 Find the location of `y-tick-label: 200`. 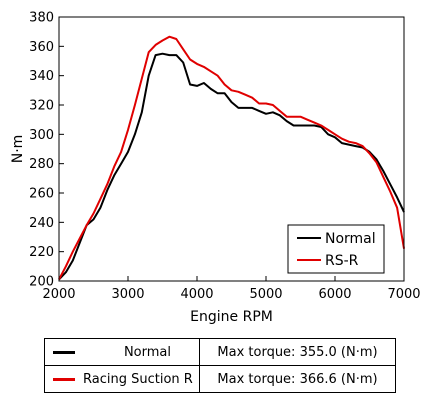

y-tick-label: 200 is located at coordinates (41, 282).